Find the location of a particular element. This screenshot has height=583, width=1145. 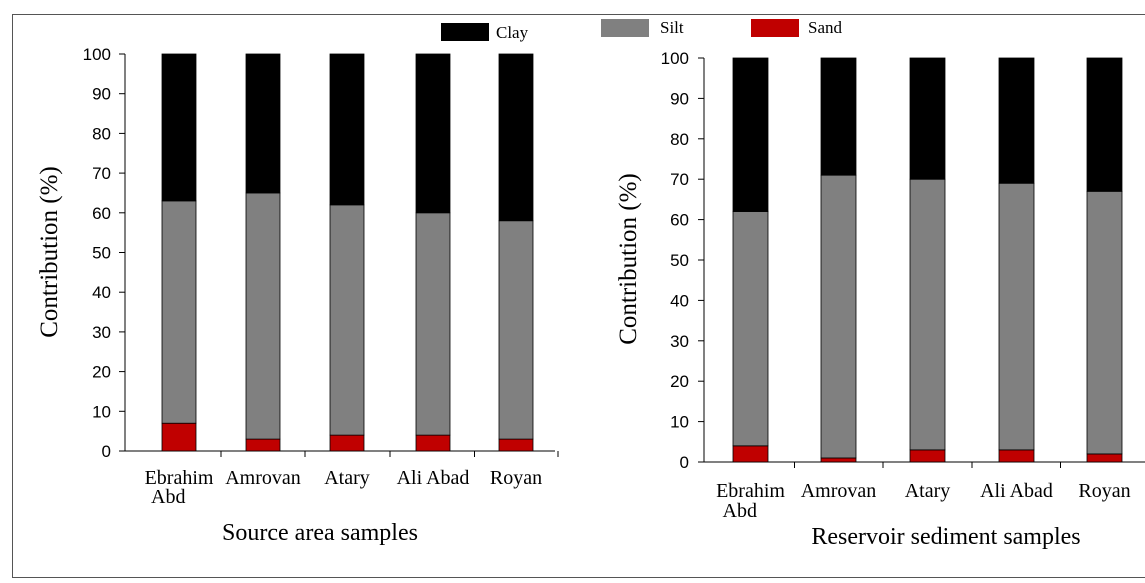

legend-swatch-silt is located at coordinates (625, 28).